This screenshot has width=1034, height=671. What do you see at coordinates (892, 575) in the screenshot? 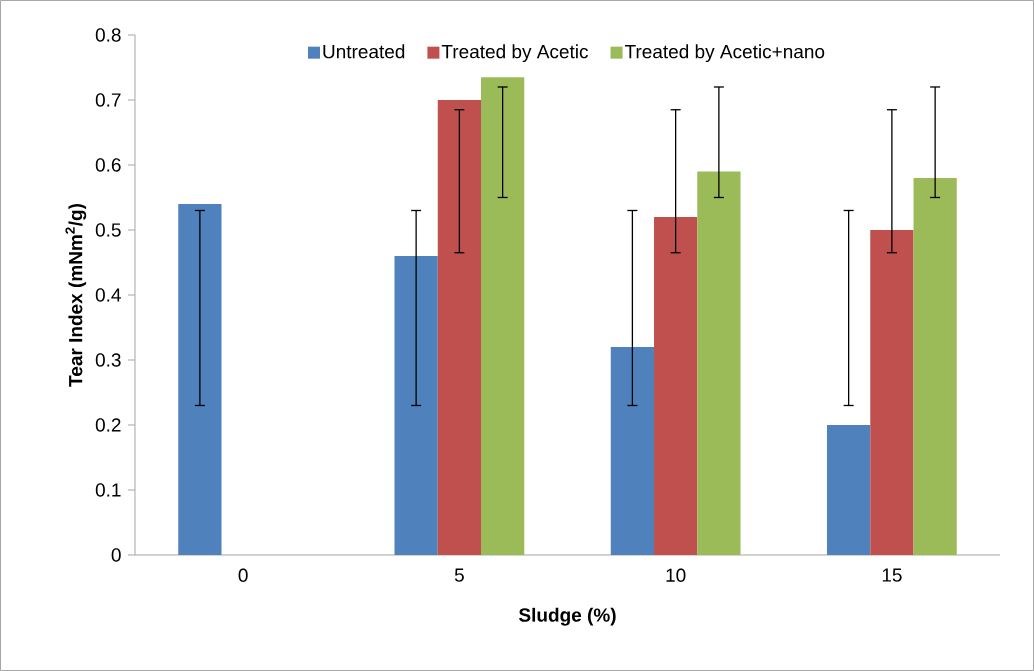
I see `x-tick-label: 15` at bounding box center [892, 575].